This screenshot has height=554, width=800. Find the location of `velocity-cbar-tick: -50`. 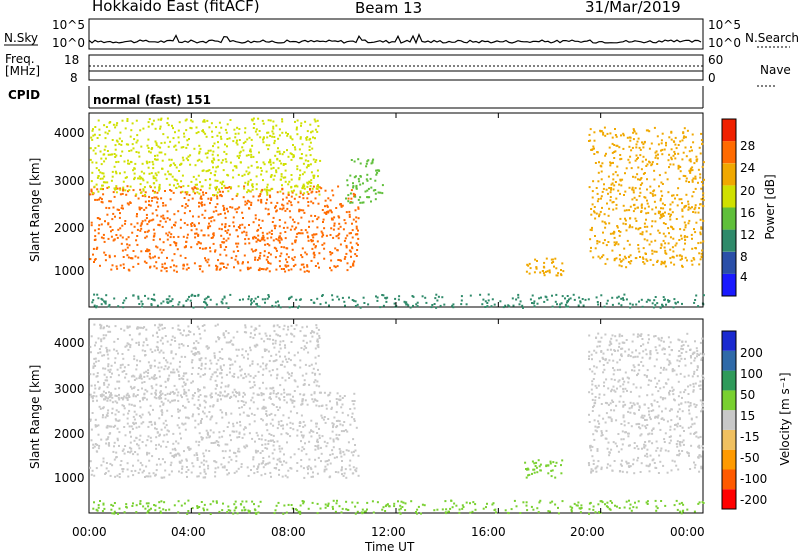

velocity-cbar-tick: -50 is located at coordinates (750, 458).